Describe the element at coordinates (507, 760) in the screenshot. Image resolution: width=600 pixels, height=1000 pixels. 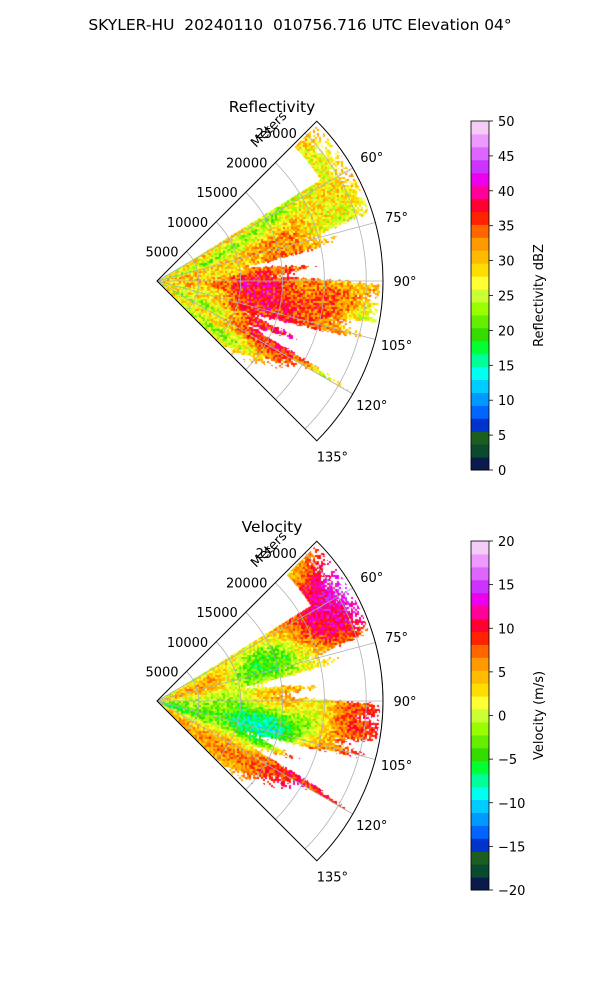
I see `colorbar-tick-label: −5` at that location.